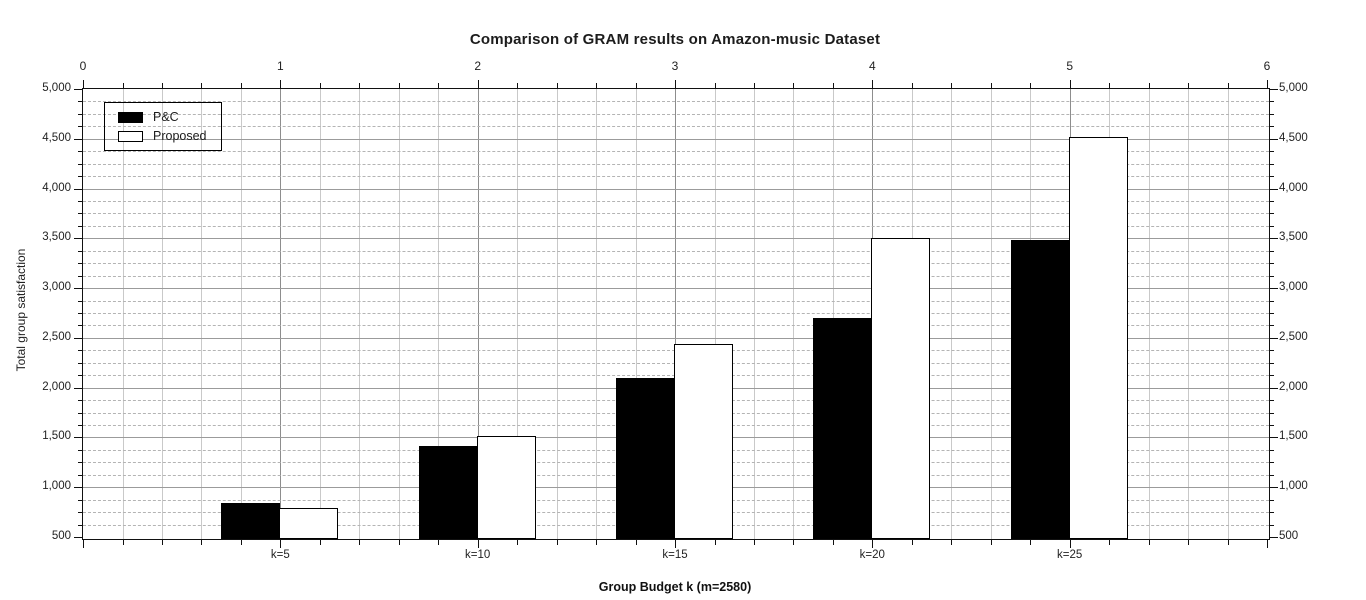  What do you see at coordinates (56, 436) in the screenshot?
I see `y-axis-tick-label-left: 1,500` at bounding box center [56, 436].